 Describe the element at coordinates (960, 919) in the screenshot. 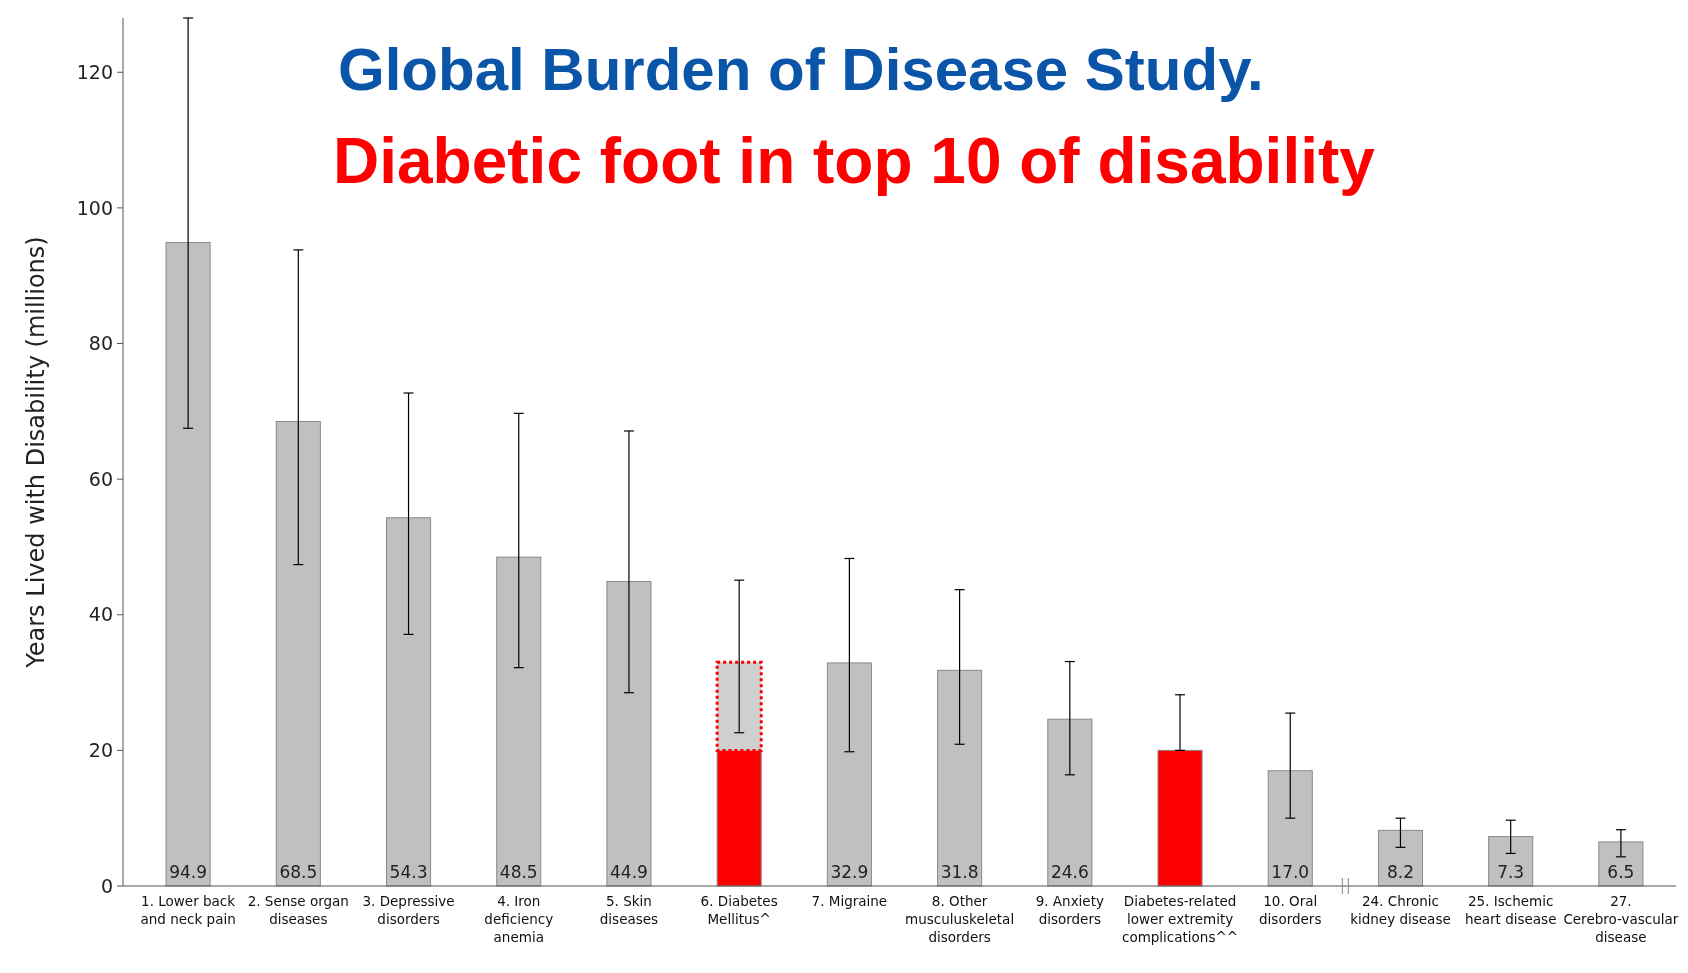

I see `x-tick-label: 8. Other musculuskeletal disorders` at that location.